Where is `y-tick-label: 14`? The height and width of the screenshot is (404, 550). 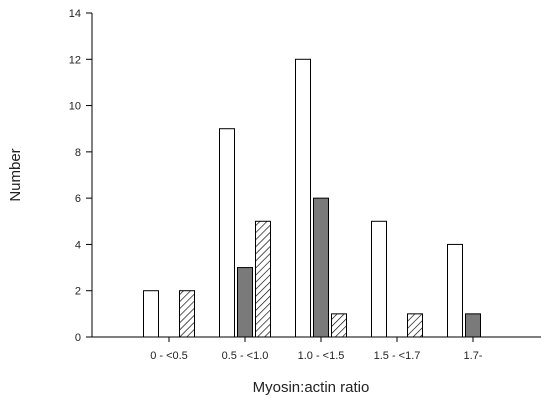 y-tick-label: 14 is located at coordinates (75, 14).